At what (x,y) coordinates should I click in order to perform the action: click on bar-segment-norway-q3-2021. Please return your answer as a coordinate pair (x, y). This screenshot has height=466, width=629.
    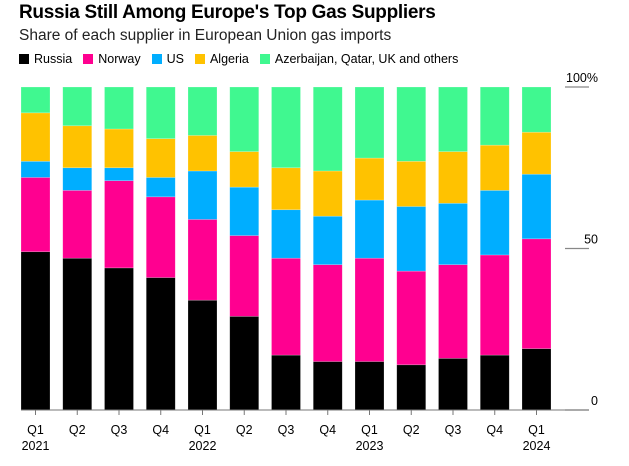
    Looking at the image, I should click on (119, 224).